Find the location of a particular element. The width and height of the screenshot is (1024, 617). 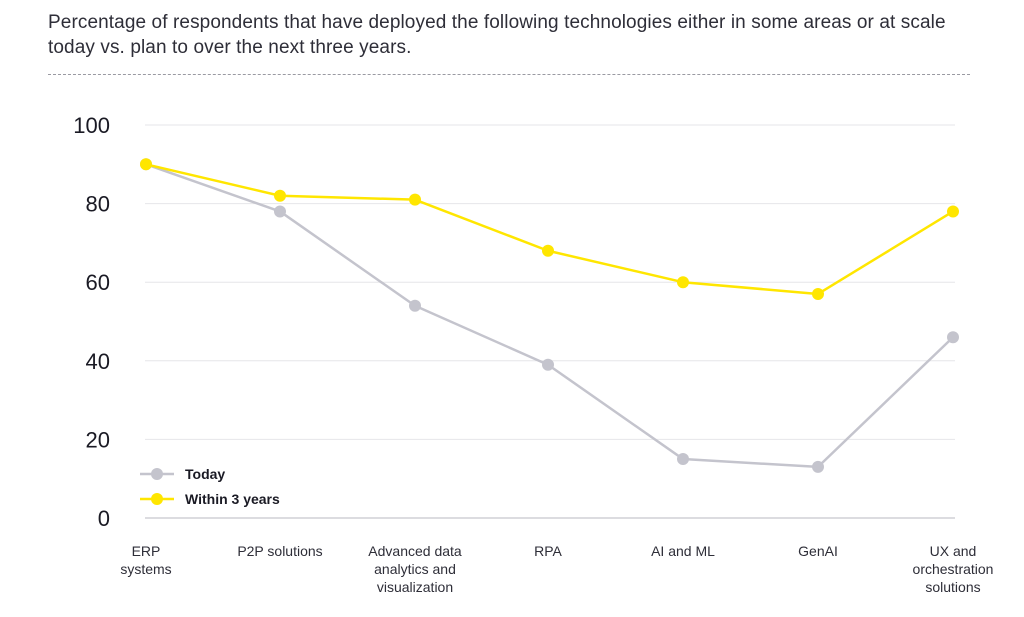

x-tick-label: AI and ML is located at coordinates (683, 551).